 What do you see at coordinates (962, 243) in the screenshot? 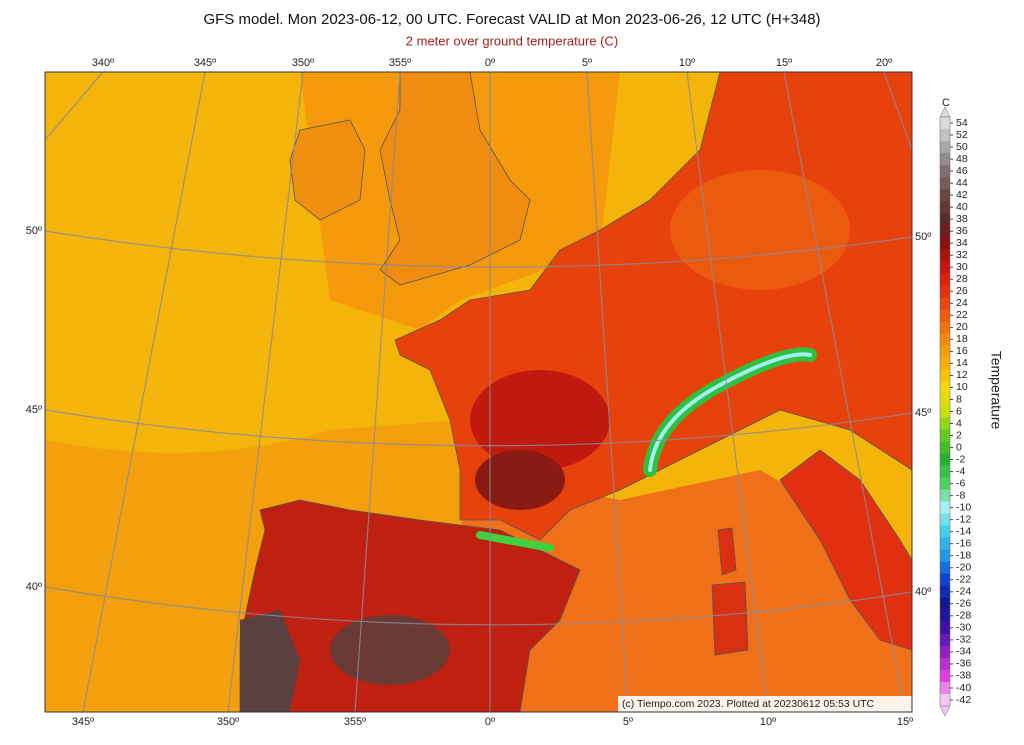
I see `colorbar-tick-label: 34` at bounding box center [962, 243].